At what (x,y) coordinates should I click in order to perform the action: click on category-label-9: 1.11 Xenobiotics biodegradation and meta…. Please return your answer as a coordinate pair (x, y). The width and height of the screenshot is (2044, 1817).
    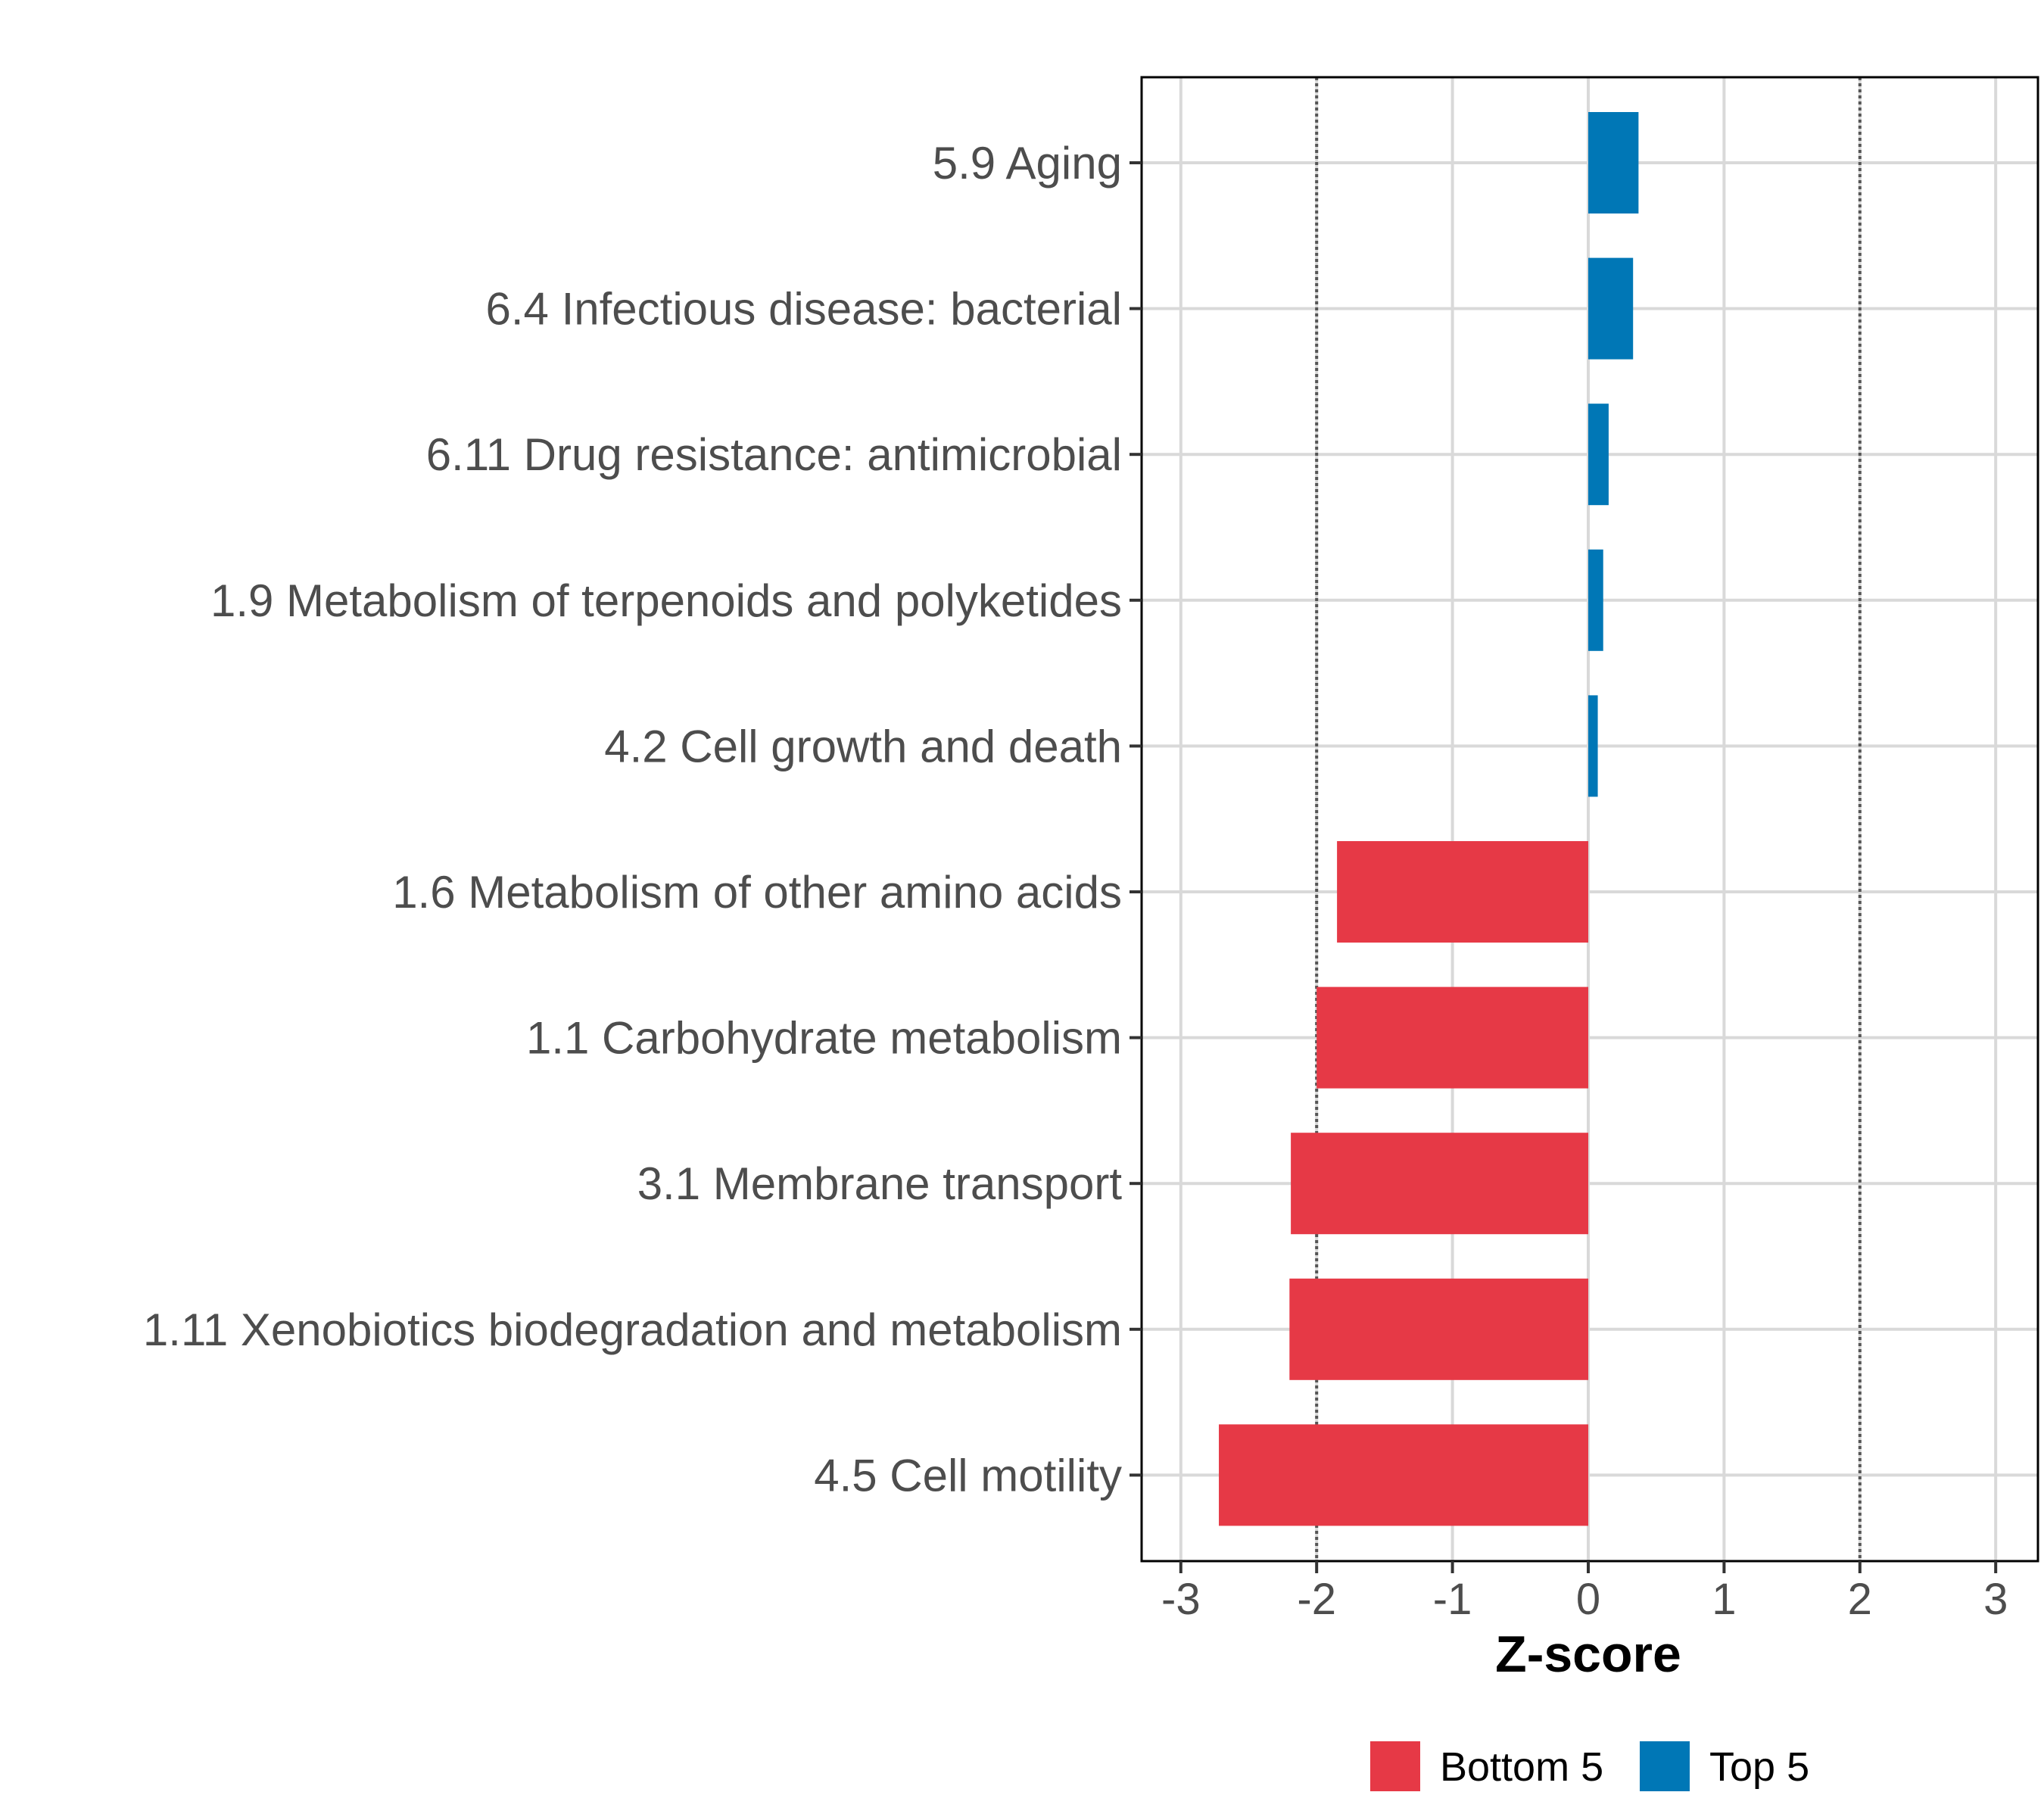
    Looking at the image, I should click on (632, 1329).